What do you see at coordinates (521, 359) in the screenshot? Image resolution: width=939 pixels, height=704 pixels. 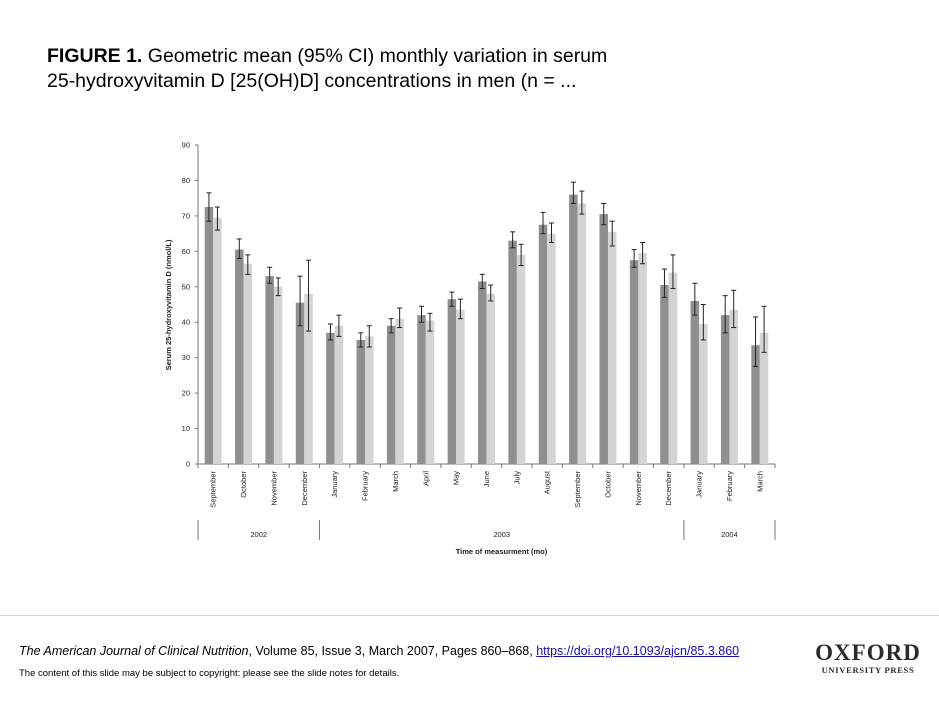 I see `bar-2-july` at bounding box center [521, 359].